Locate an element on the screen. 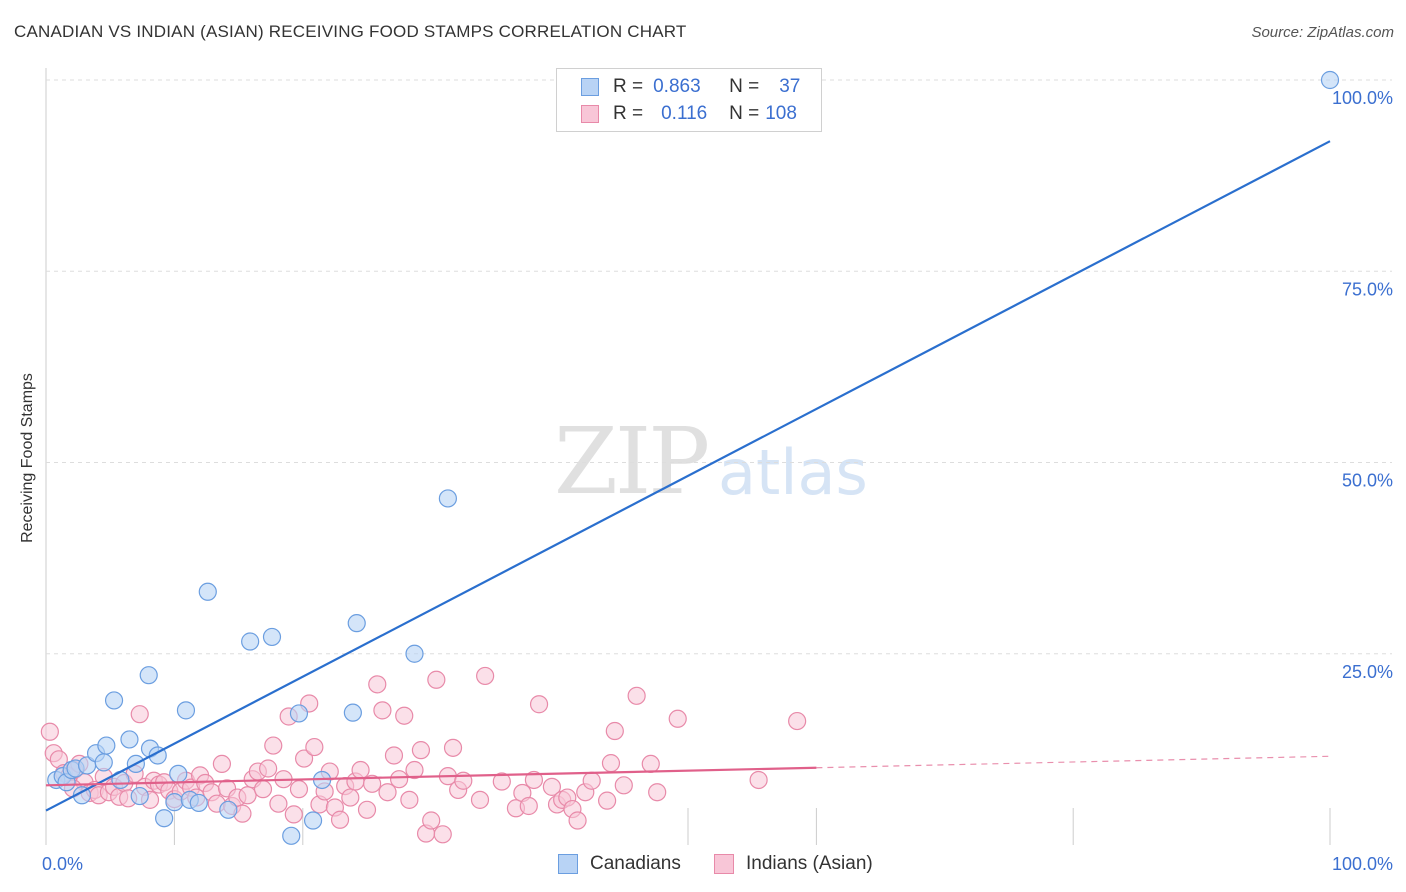 This screenshot has width=1406, height=892. bottom-swatch-canadians is located at coordinates (568, 864).